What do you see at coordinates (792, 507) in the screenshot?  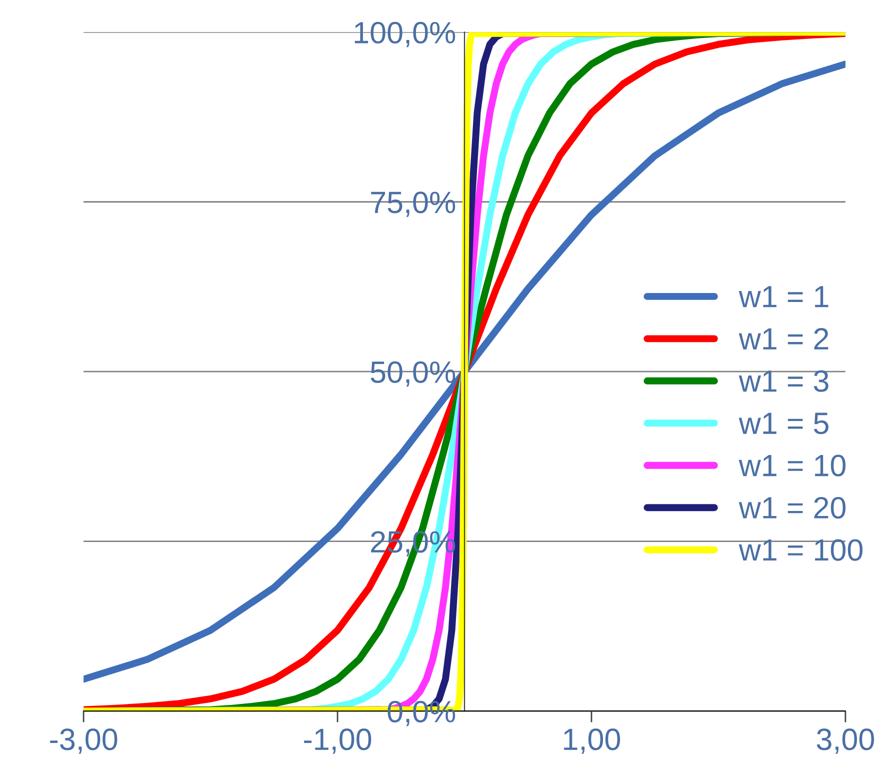 I see `legend-label: w1 = 20` at bounding box center [792, 507].